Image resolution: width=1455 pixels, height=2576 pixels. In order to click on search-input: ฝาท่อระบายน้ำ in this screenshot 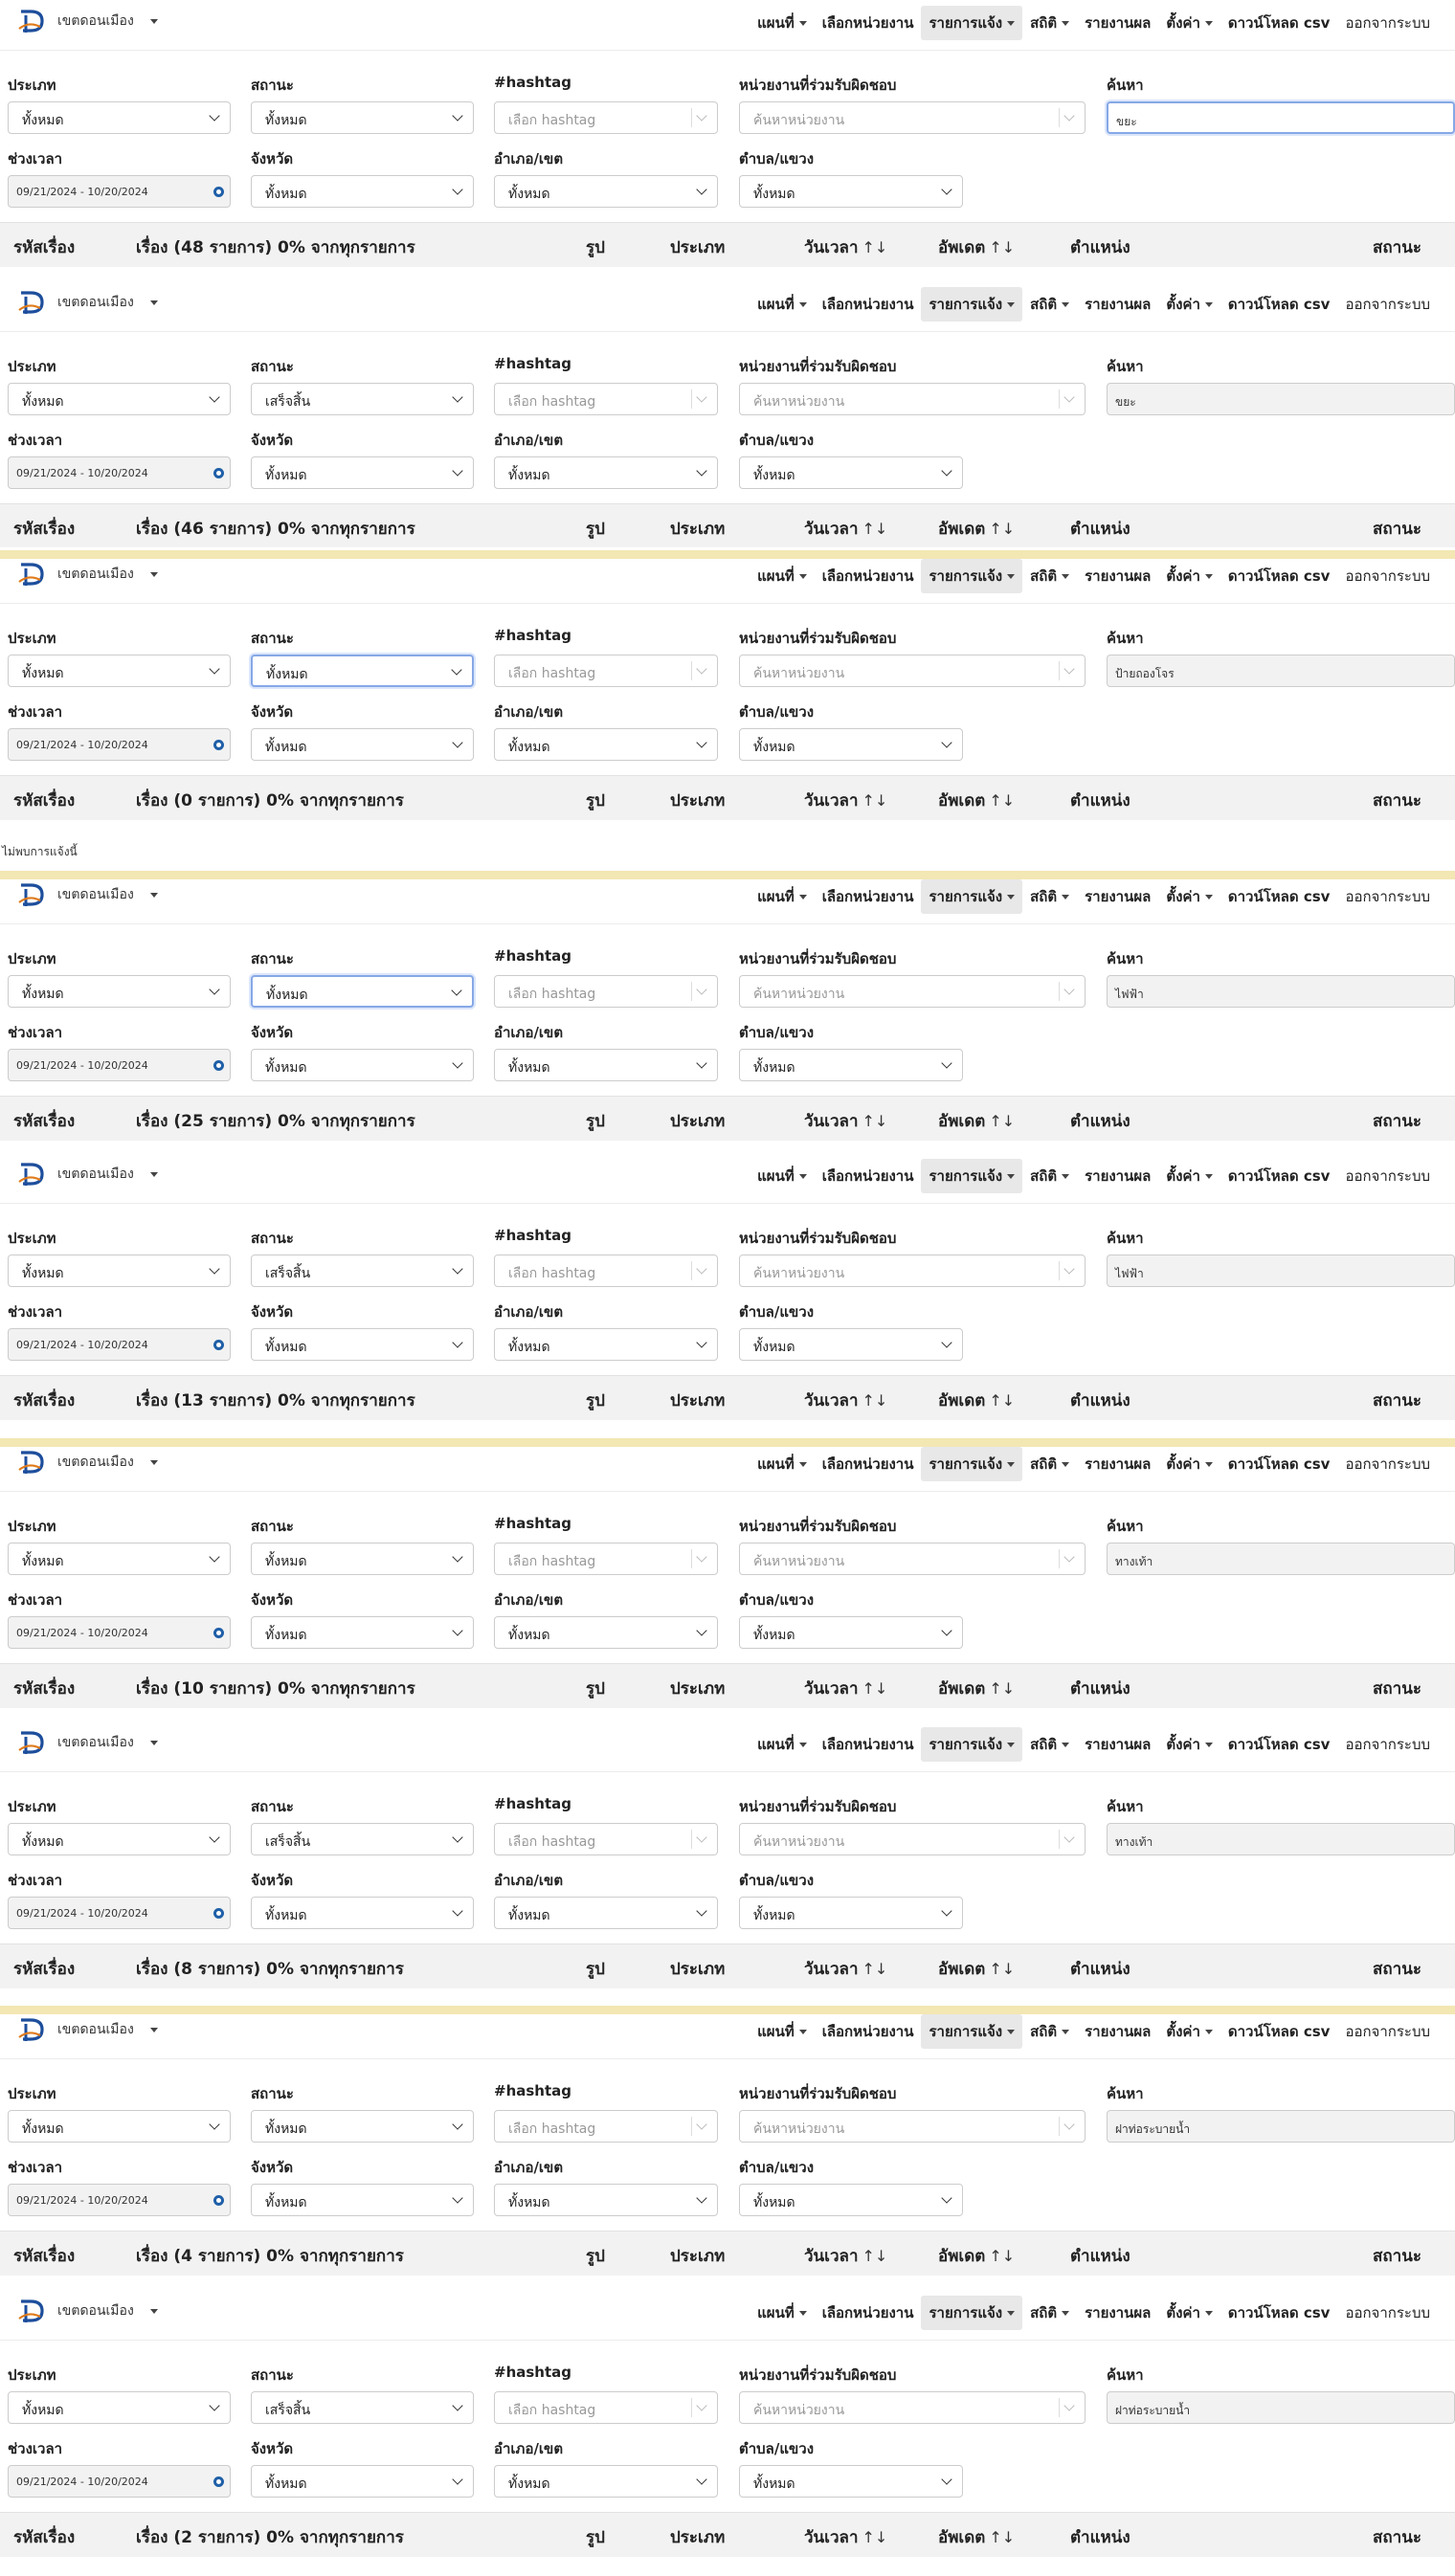, I will do `click(1281, 2407)`.